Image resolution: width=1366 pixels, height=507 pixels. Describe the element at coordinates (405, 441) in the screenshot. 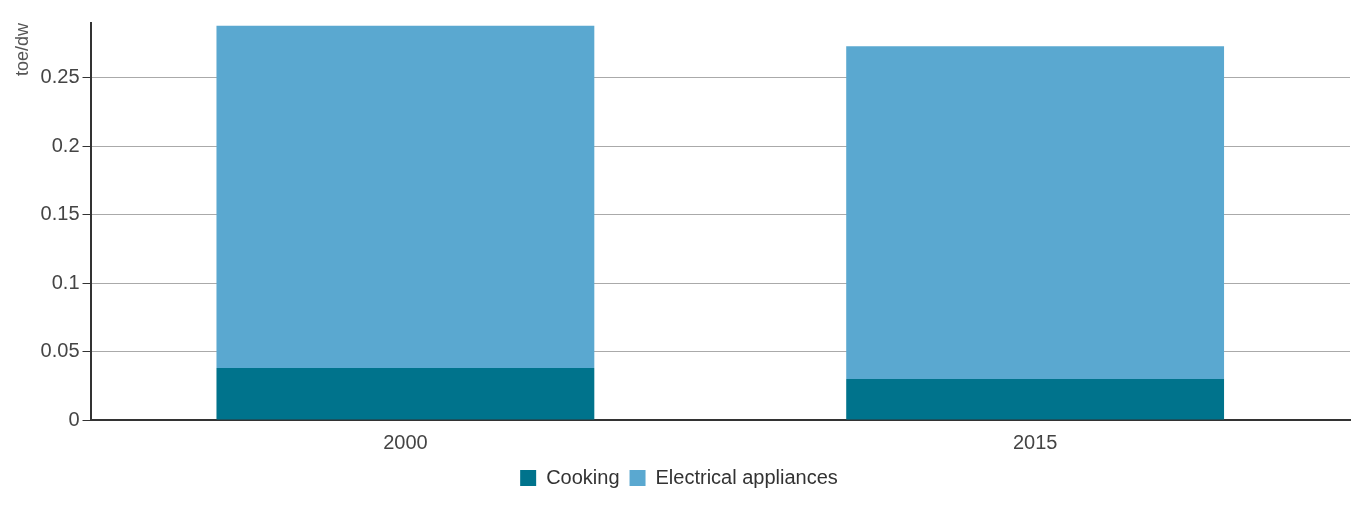

I see `x-tick-label: 2000` at that location.